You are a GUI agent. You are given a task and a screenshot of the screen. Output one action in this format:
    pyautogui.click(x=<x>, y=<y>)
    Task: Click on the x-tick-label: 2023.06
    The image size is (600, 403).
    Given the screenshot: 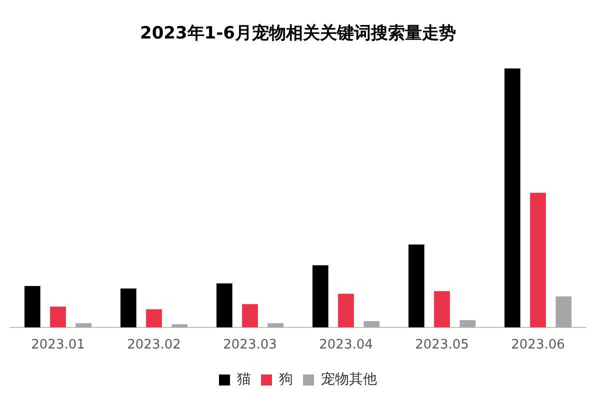 What is the action you would take?
    pyautogui.click(x=538, y=345)
    